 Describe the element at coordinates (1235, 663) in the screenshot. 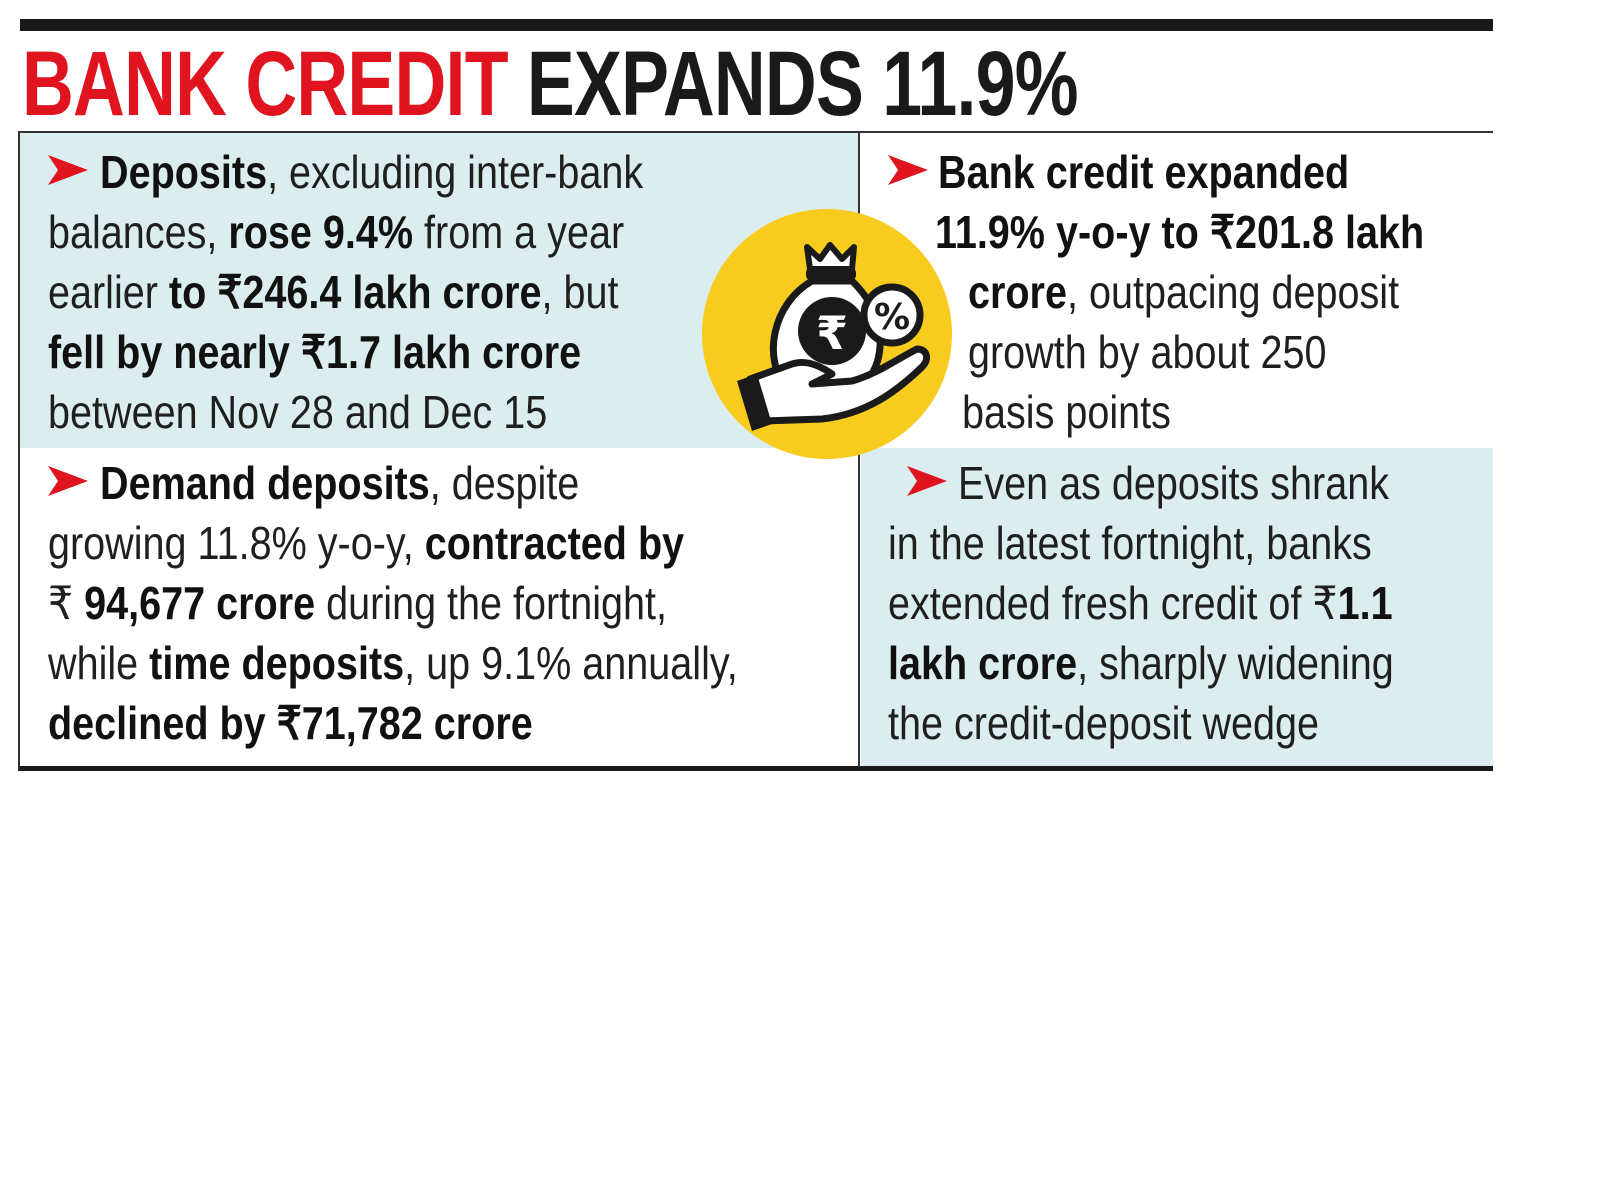

I see `text: , sharply widening` at that location.